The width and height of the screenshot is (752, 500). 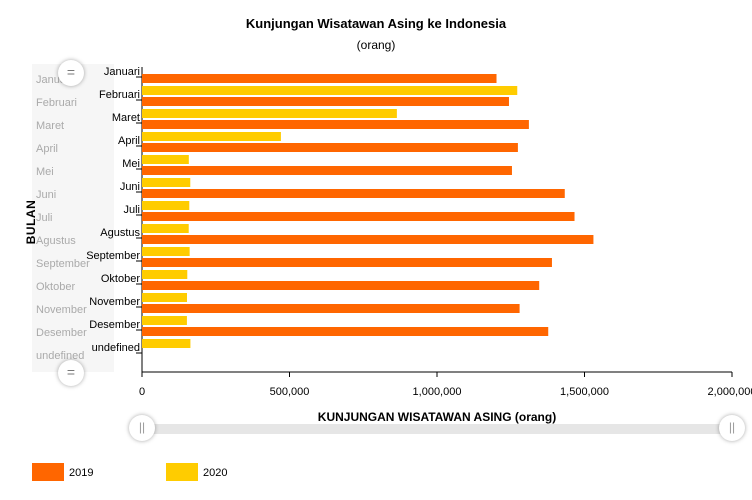 I want to click on scroll-label: Oktober, so click(x=56, y=287).